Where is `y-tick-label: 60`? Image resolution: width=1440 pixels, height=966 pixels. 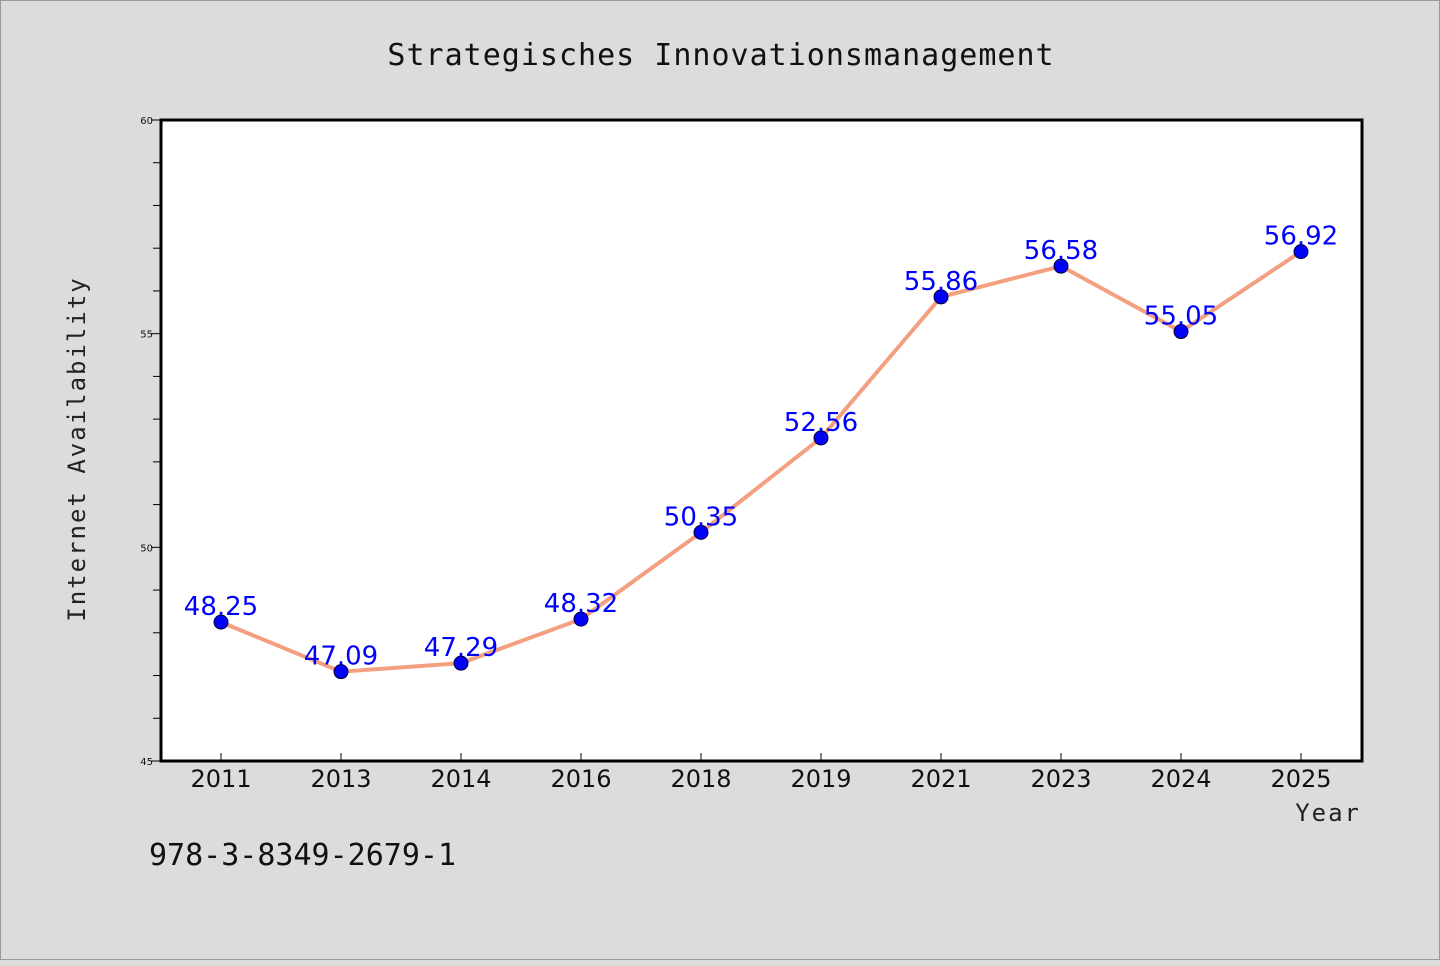
y-tick-label: 60 is located at coordinates (146, 121).